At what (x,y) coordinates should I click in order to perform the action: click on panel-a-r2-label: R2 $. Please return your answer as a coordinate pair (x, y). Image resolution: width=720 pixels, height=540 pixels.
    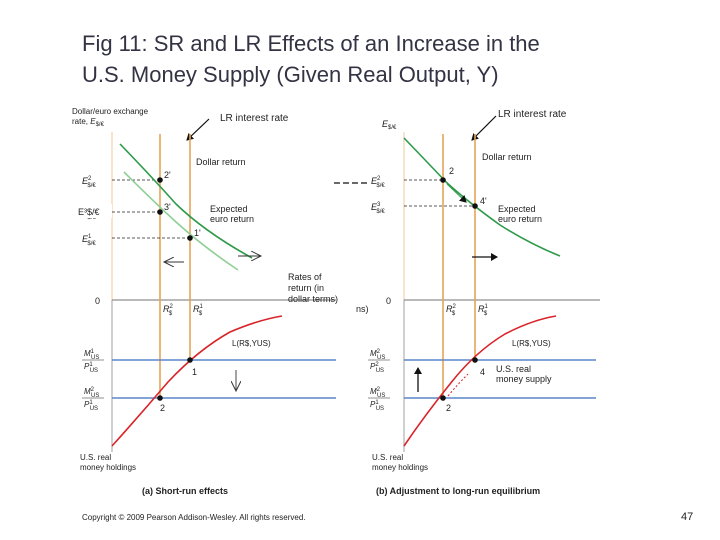
    Looking at the image, I should click on (168, 310).